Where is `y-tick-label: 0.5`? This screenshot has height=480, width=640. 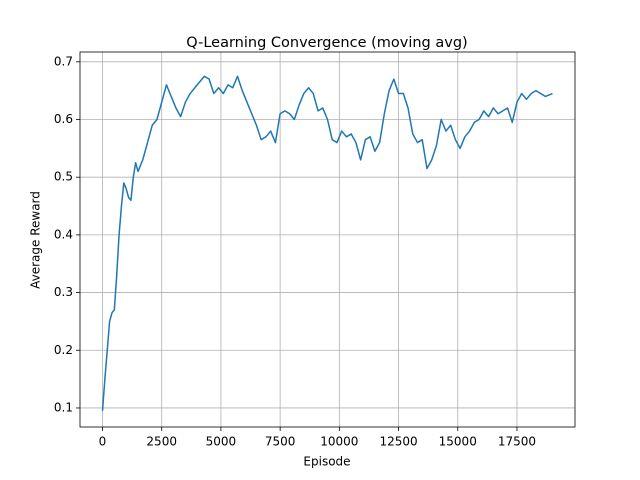 y-tick-label: 0.5 is located at coordinates (63, 177).